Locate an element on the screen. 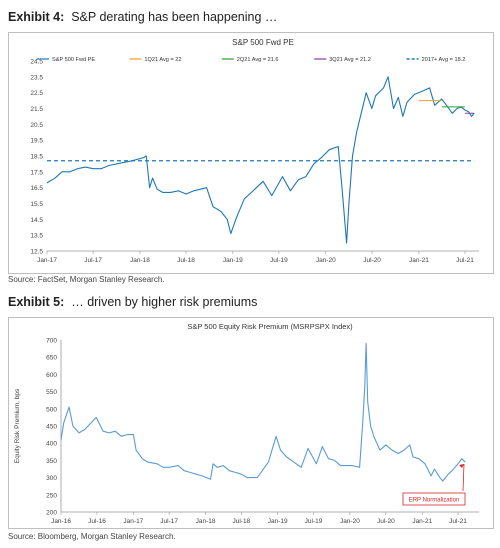 This screenshot has height=548, width=500. exhibit-5-label: Exhibit 5: is located at coordinates (36, 302).